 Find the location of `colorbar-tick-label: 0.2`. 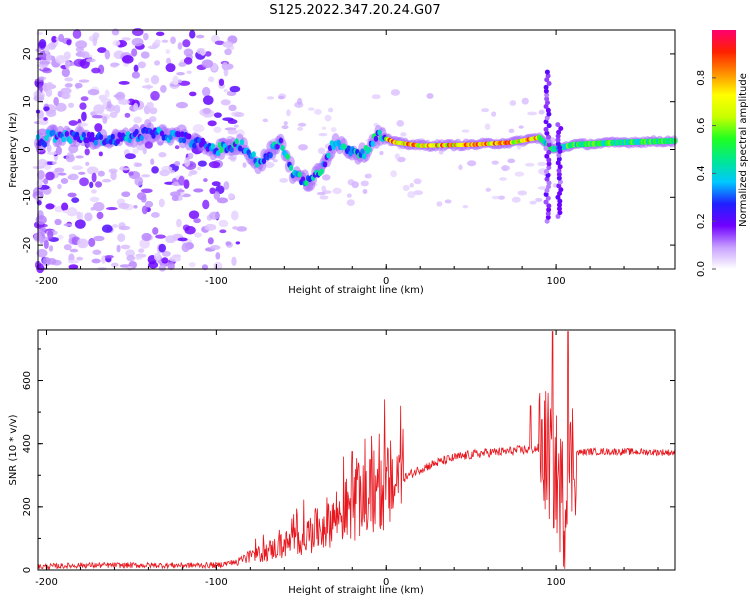

colorbar-tick-label: 0.2 is located at coordinates (701, 221).